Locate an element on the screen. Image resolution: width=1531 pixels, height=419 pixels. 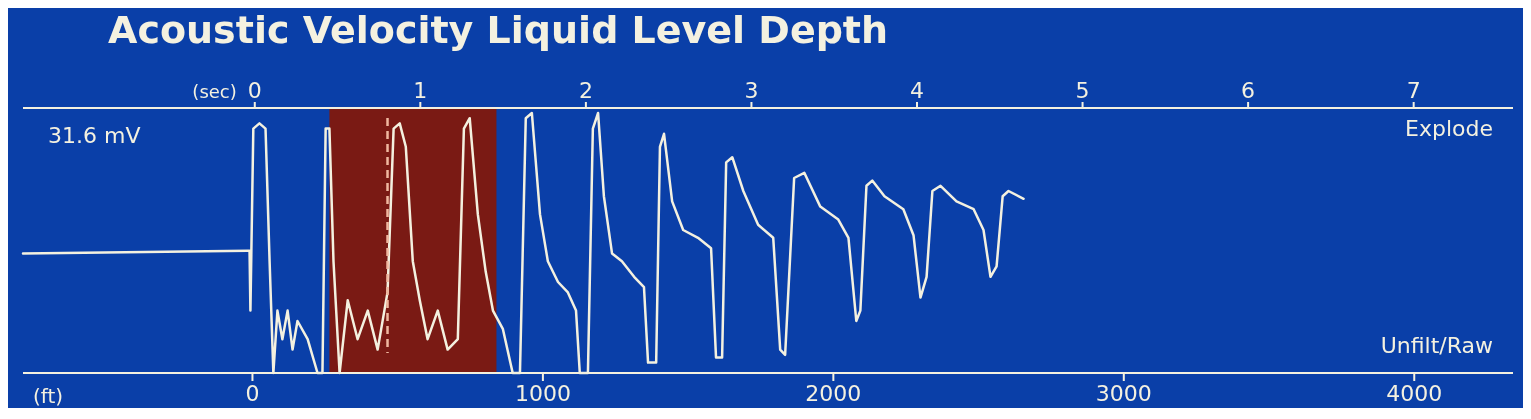
x2-axis-title: (sec) is located at coordinates (214, 91).